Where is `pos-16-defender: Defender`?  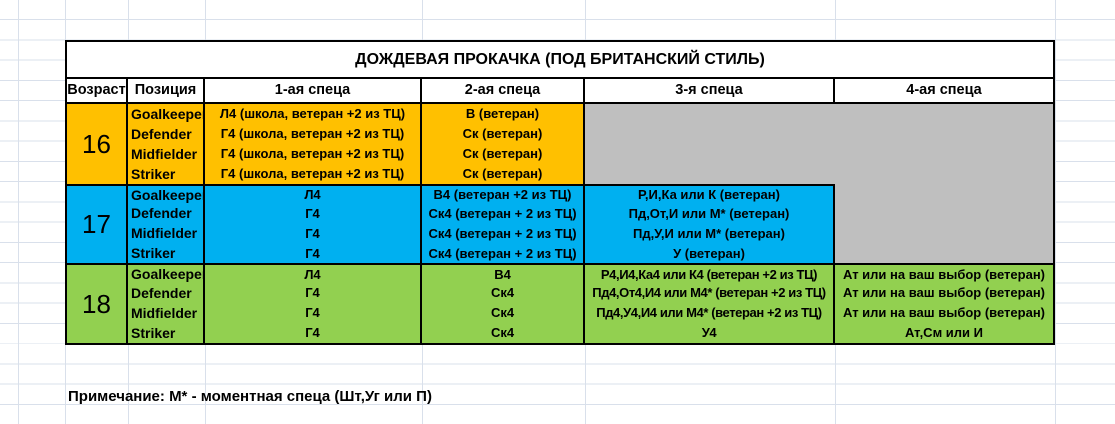 pos-16-defender: Defender is located at coordinates (166, 133).